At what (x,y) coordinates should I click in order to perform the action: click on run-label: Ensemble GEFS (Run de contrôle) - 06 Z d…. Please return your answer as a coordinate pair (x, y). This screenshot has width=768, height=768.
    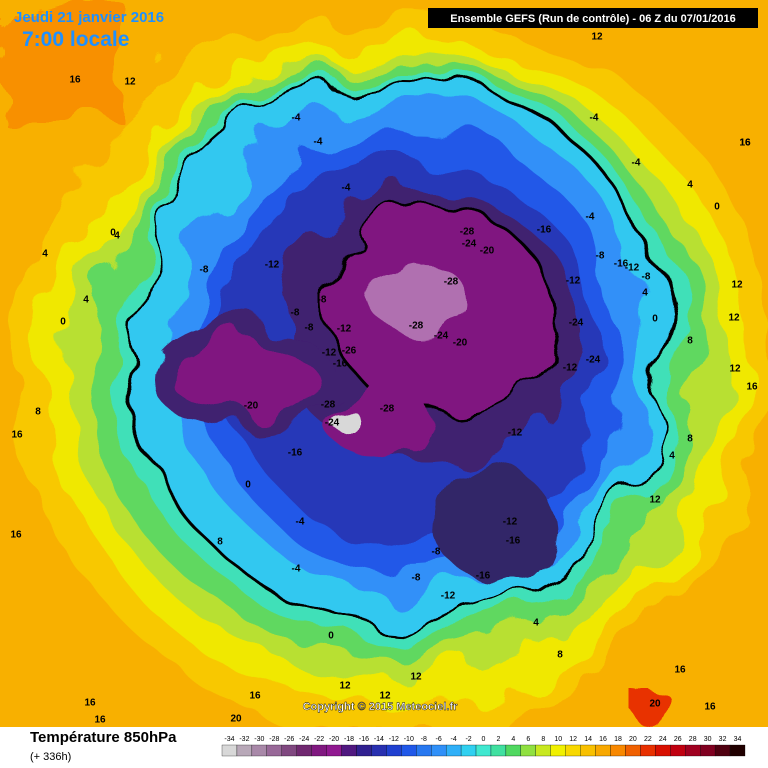
    Looking at the image, I should click on (592, 19).